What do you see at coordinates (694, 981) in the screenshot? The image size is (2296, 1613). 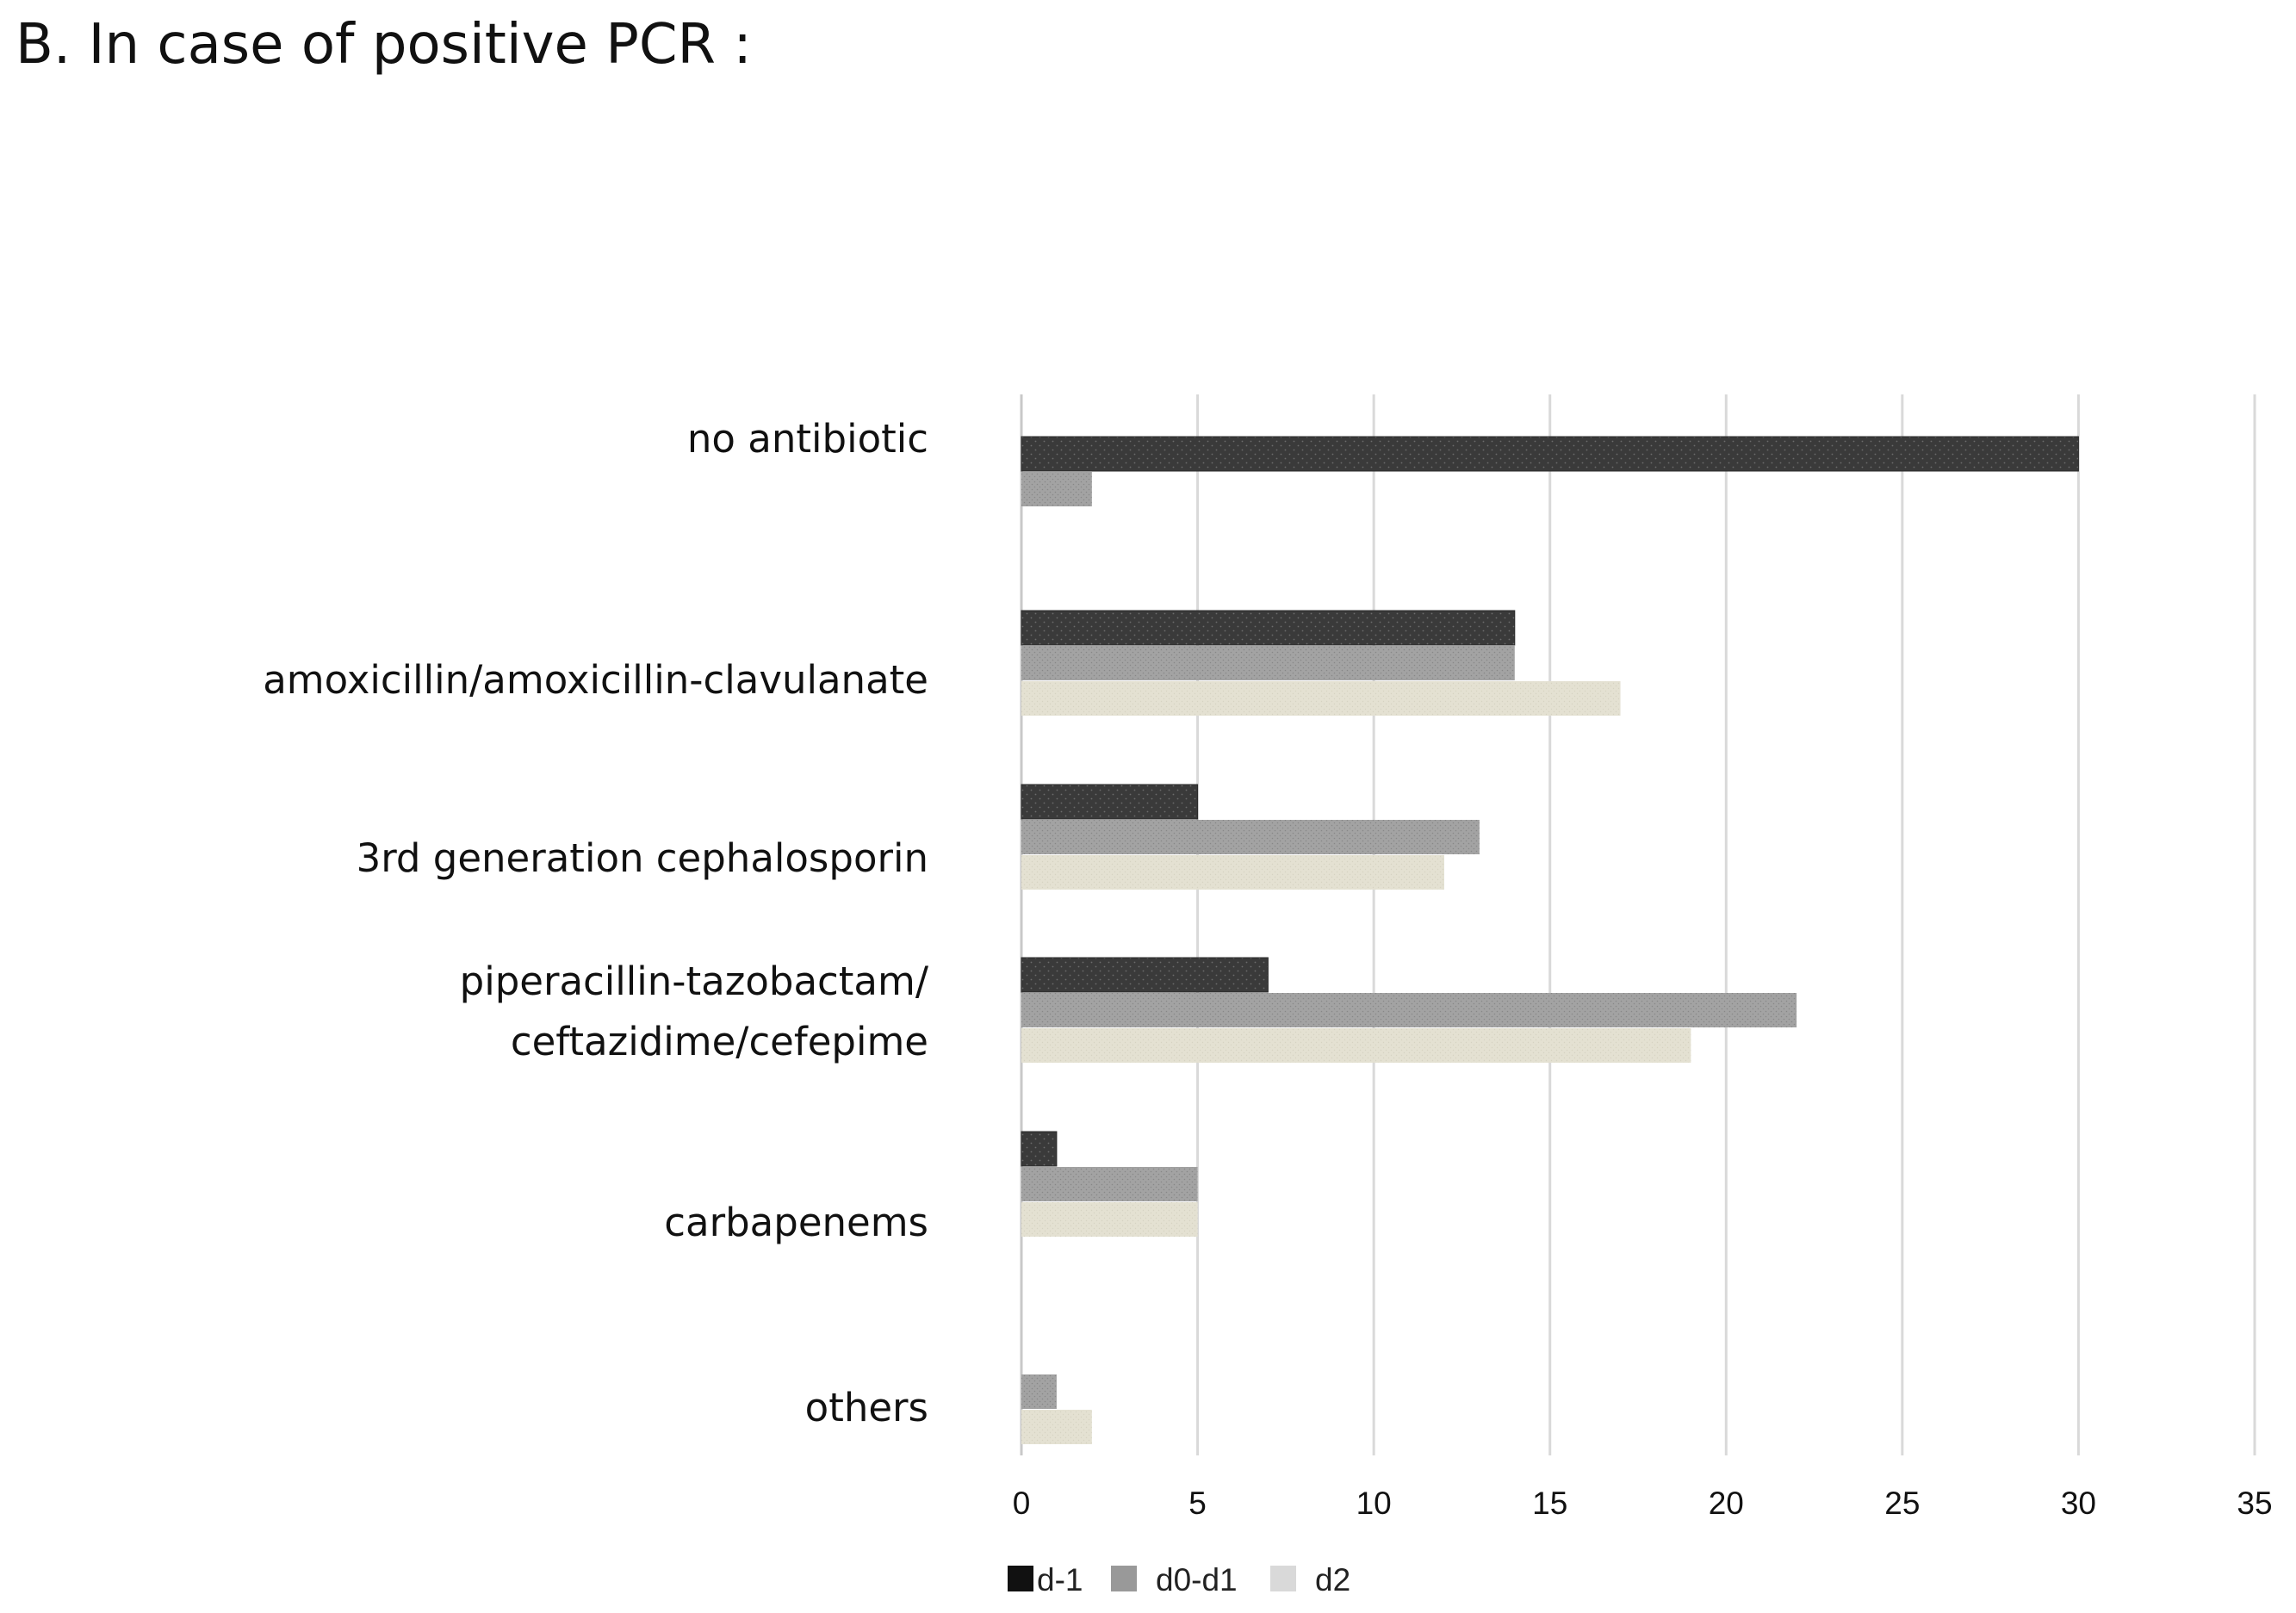 I see `category-label-3-0: piperacillin-tazobactam/` at bounding box center [694, 981].